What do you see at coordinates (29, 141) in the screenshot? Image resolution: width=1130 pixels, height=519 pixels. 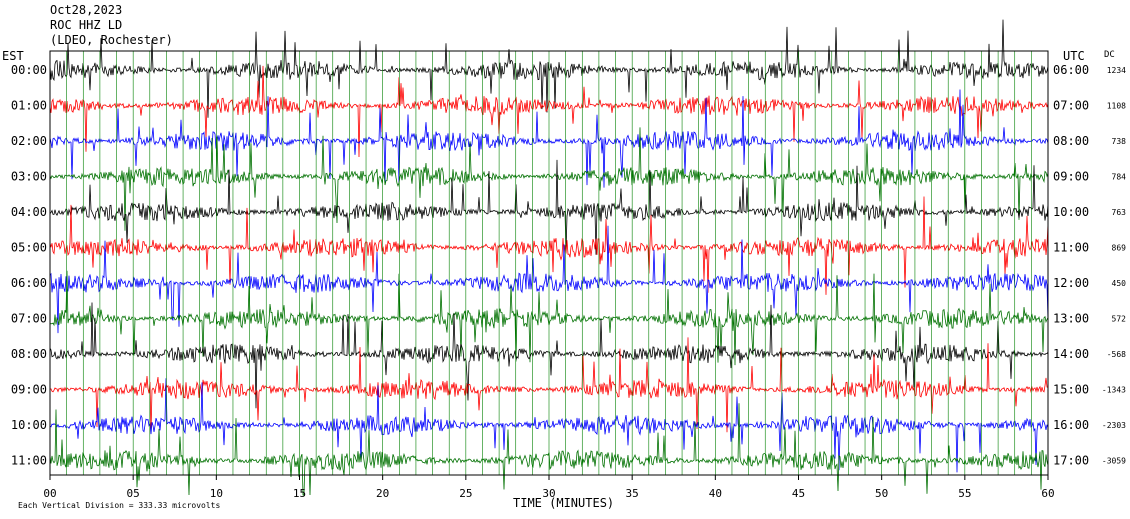 I see `est-hour-label: 02:00` at bounding box center [29, 141].